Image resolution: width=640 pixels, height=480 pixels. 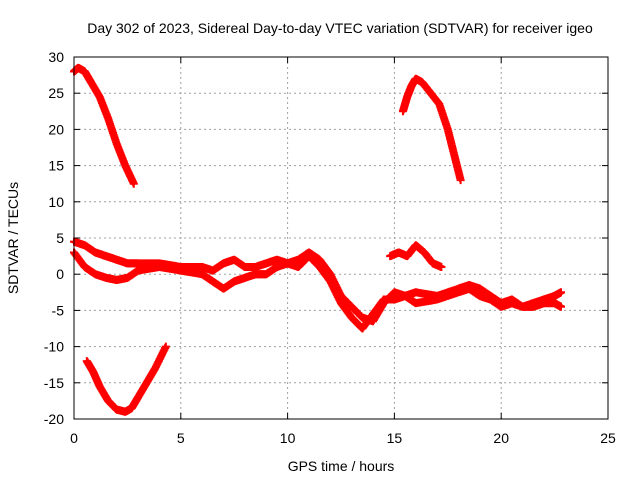 I want to click on y-tick-label: -20, so click(x=54, y=419).